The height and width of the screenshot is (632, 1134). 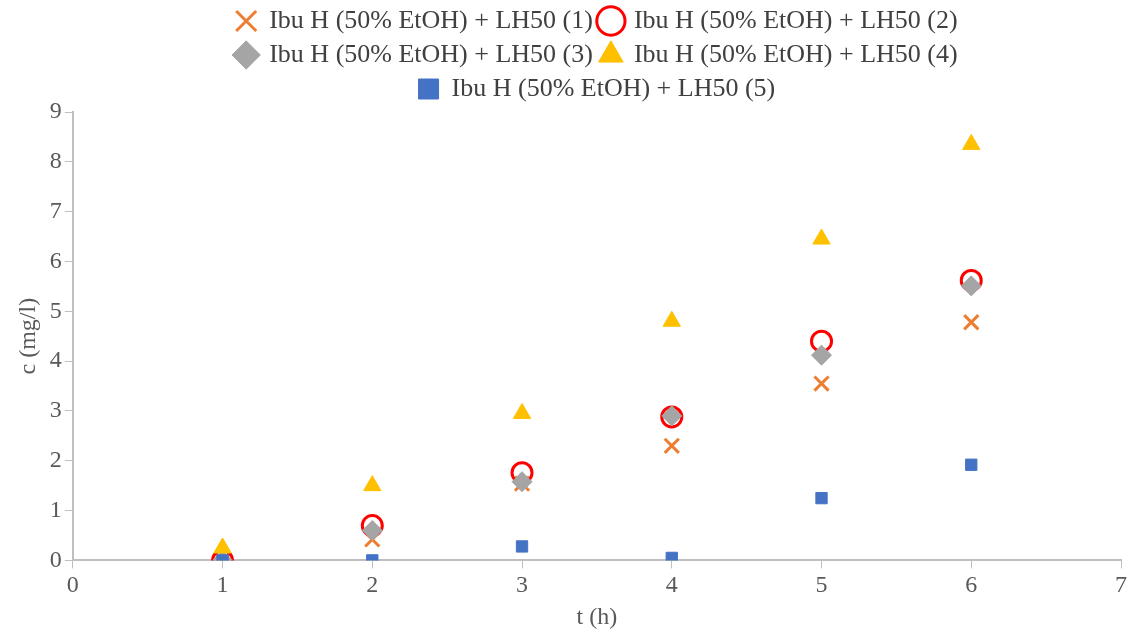 I want to click on y-tick-label: 8, so click(x=55, y=160).